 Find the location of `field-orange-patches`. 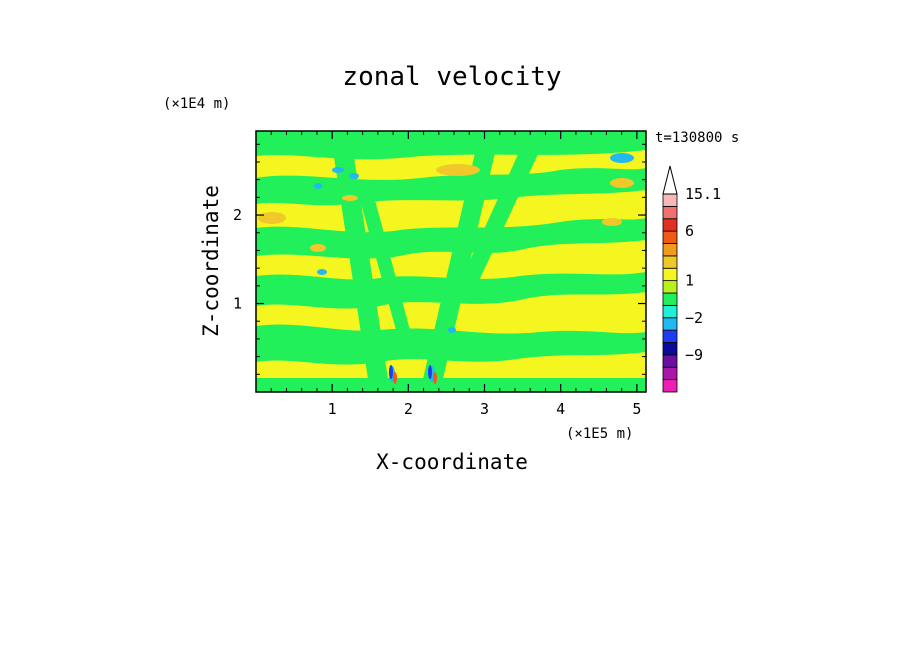

field-orange-patches is located at coordinates (446, 208).